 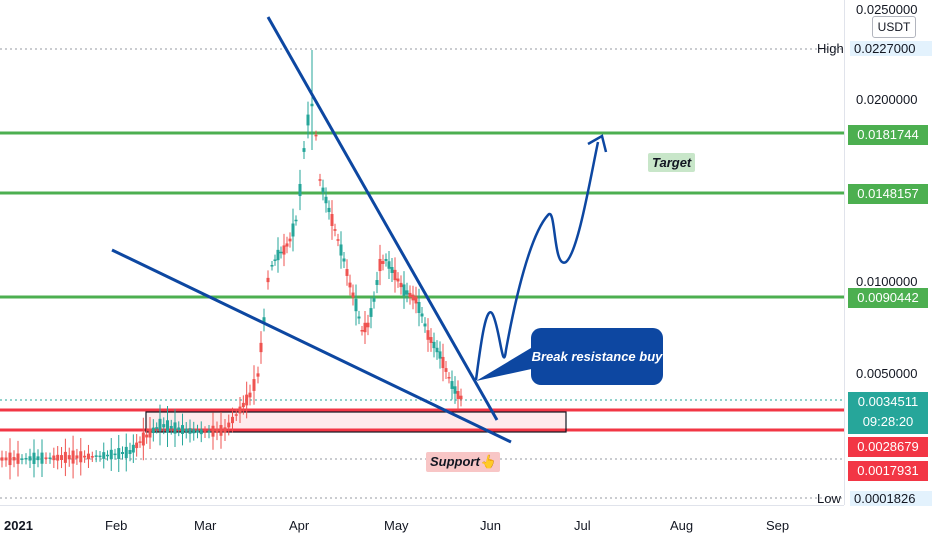 I want to click on level-tag: 0.0181744, so click(x=888, y=135).